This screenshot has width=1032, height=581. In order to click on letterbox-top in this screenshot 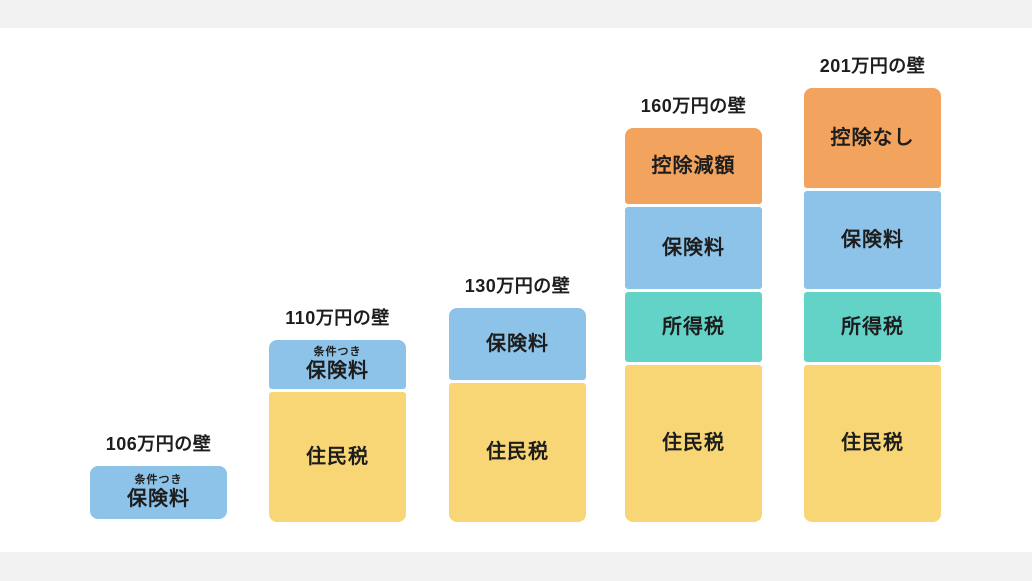, I will do `click(516, 14)`.